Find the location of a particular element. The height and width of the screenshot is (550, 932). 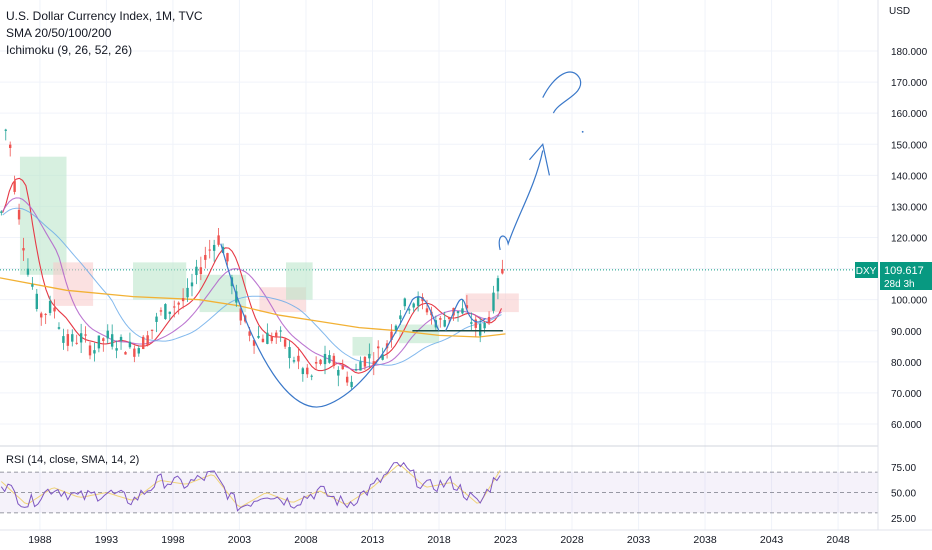

last-price-badge: DXY 109.617 28d 3h is located at coordinates (893, 276).